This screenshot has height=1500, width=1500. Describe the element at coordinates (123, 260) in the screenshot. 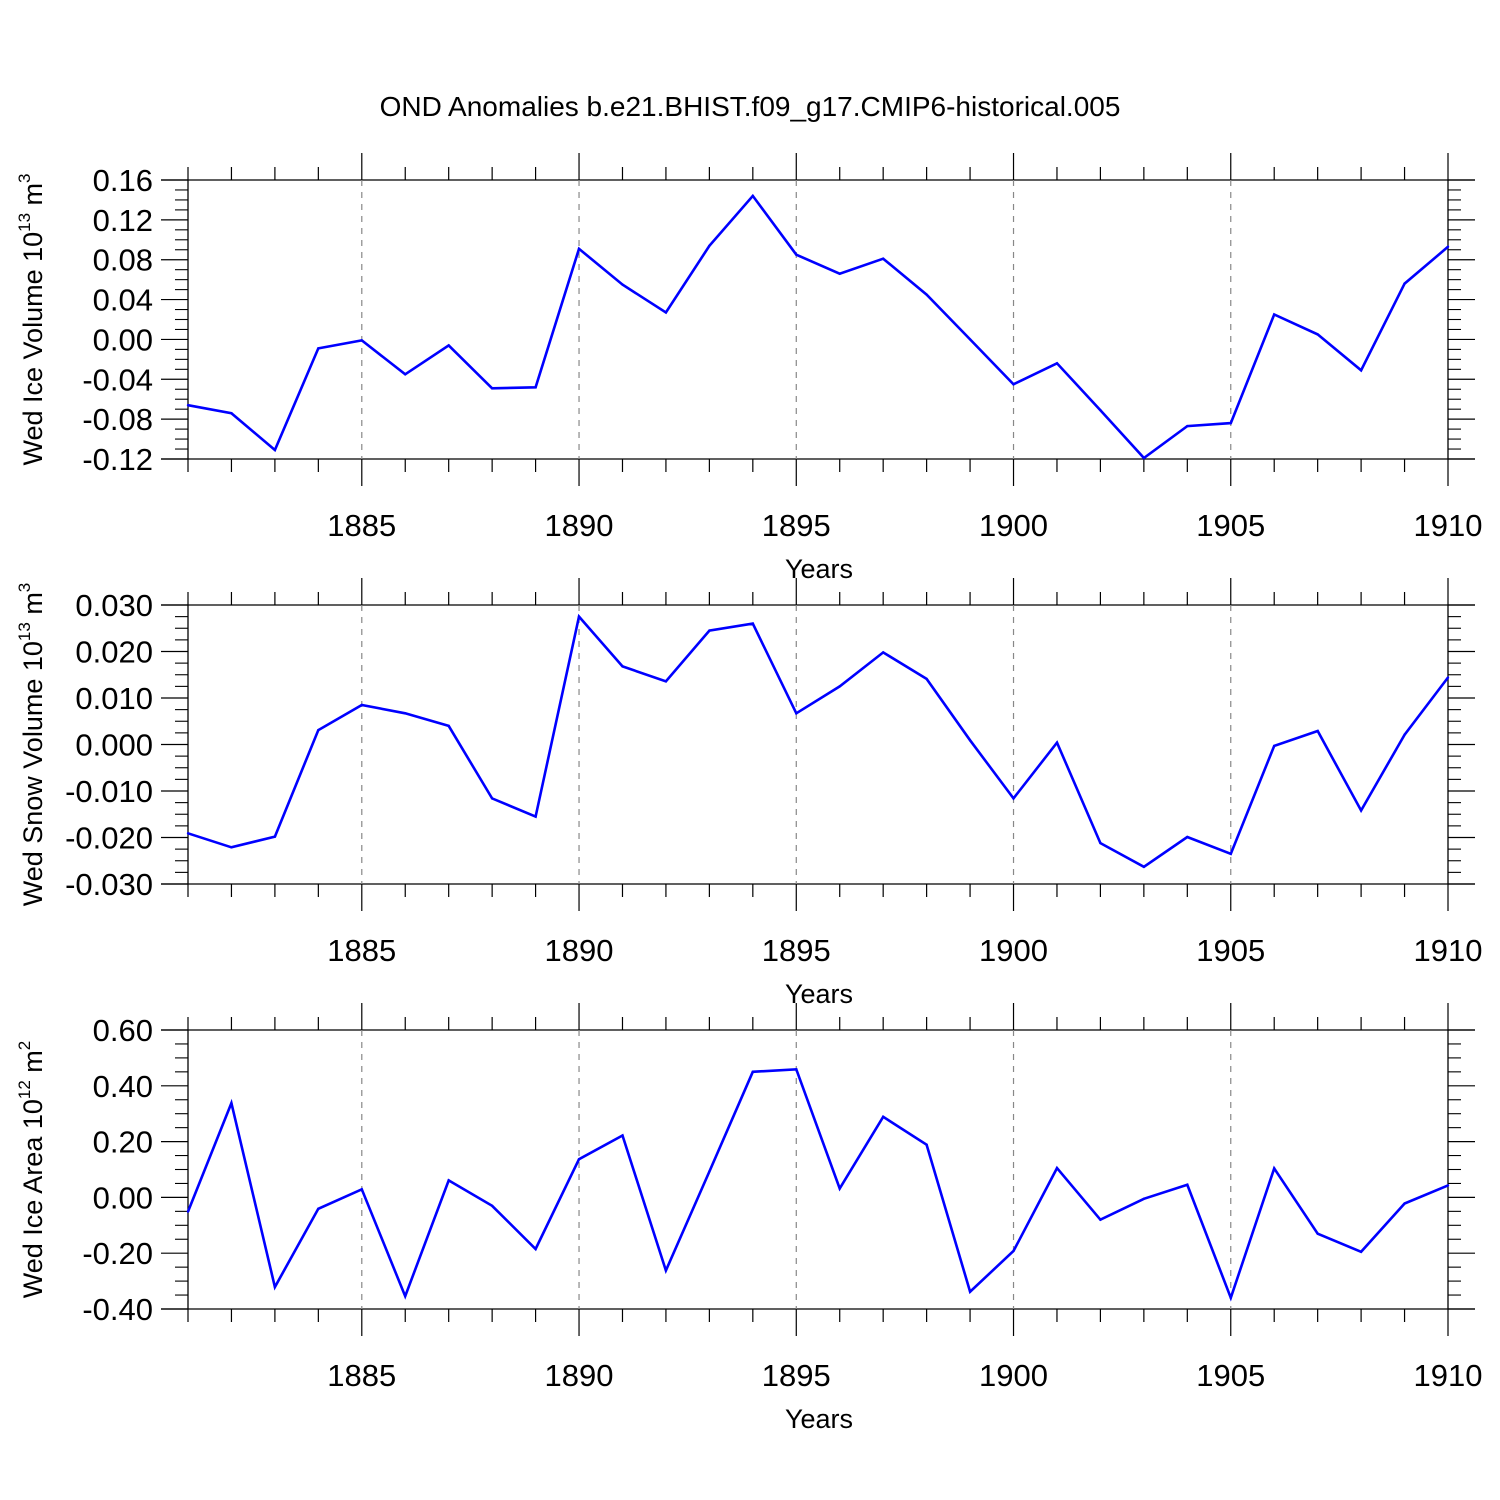

I see `y-tick-label: 0.08` at that location.